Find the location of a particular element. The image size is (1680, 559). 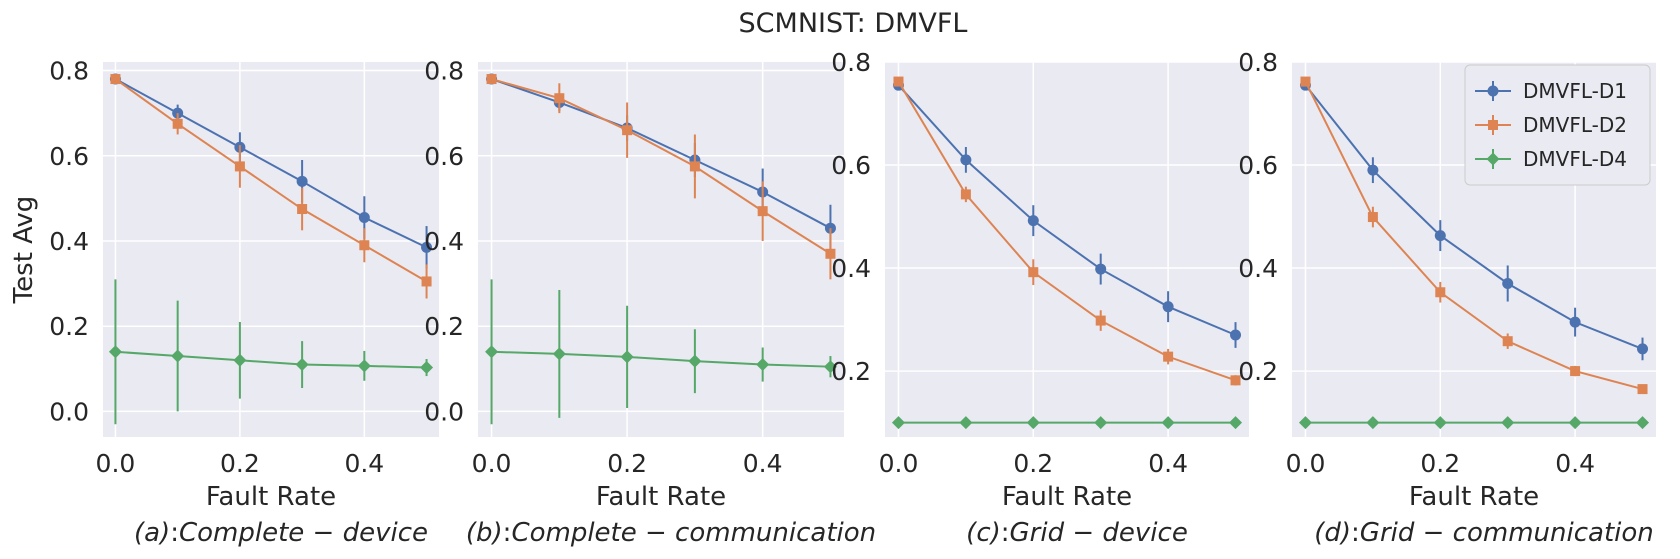

legend: DMVFL-D1 DMVFL-D2 DMVFL-D4 is located at coordinates (1557, 125).